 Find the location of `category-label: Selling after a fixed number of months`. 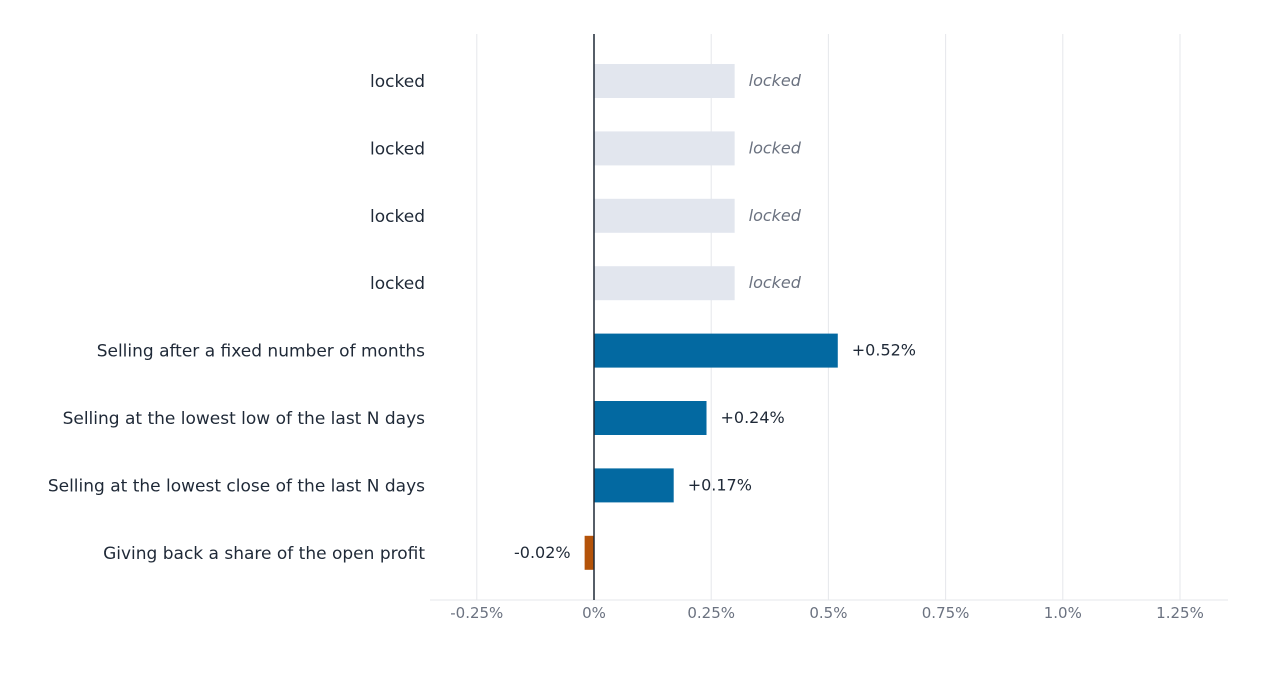

category-label: Selling after a fixed number of months is located at coordinates (261, 352).